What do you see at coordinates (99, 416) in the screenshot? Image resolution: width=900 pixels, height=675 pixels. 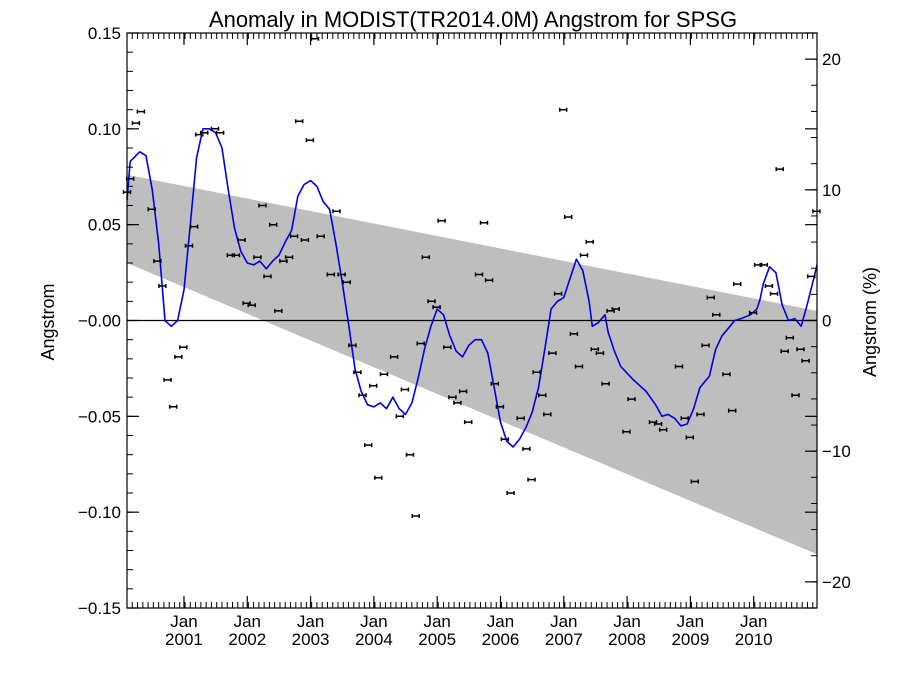 I see `y-tick-label: −0.05` at bounding box center [99, 416].